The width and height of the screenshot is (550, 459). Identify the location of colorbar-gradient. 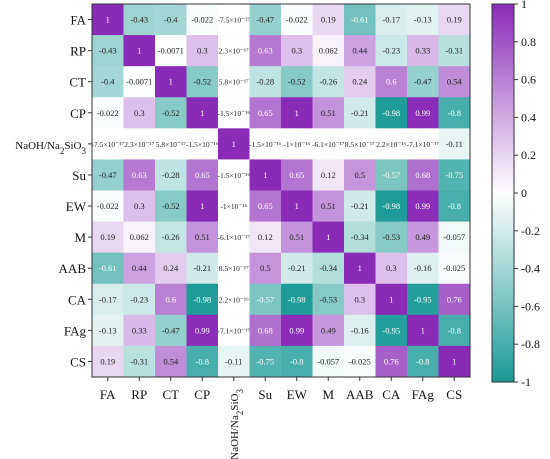
(503, 193).